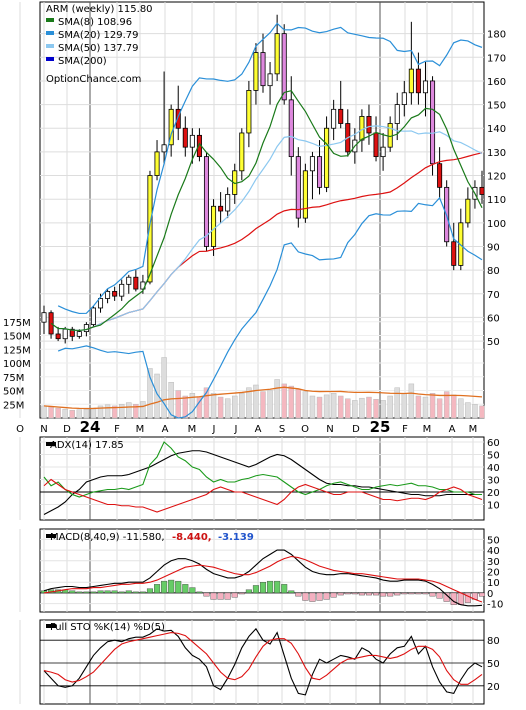  I want to click on legend-entry: SMA(20) 129.79, so click(98, 35).